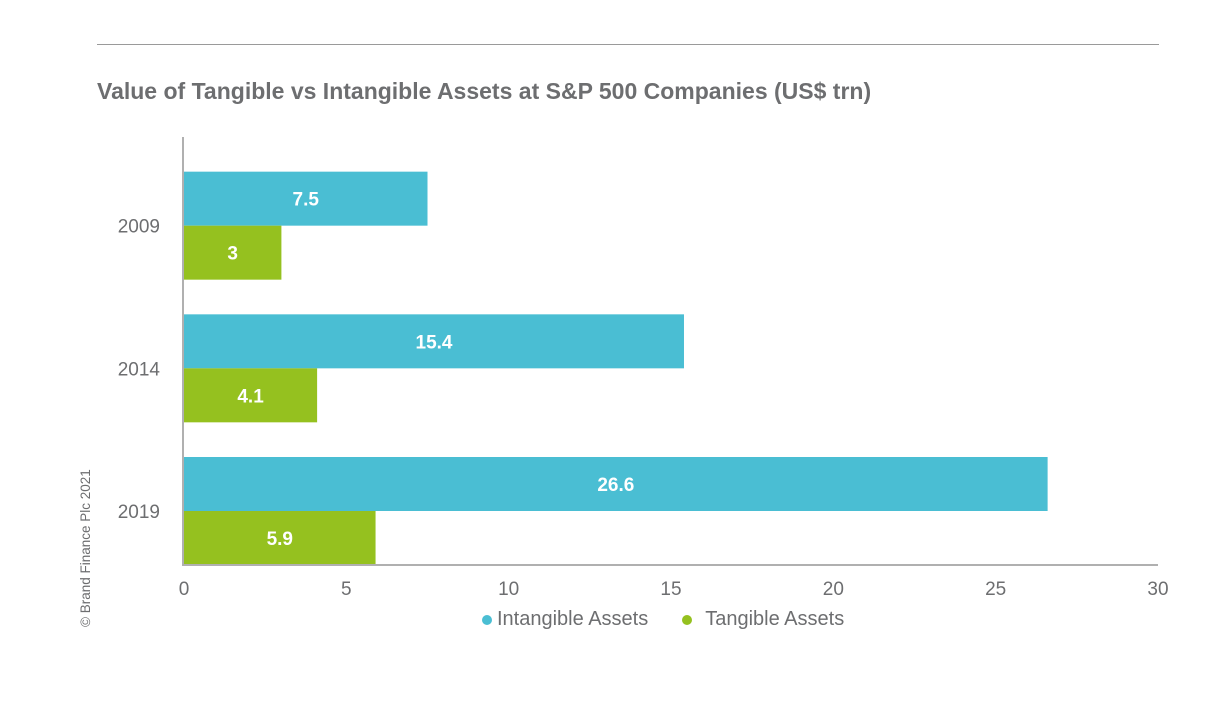 Image resolution: width=1230 pixels, height=702 pixels. What do you see at coordinates (687, 619) in the screenshot?
I see `legend-swatch-tangible` at bounding box center [687, 619].